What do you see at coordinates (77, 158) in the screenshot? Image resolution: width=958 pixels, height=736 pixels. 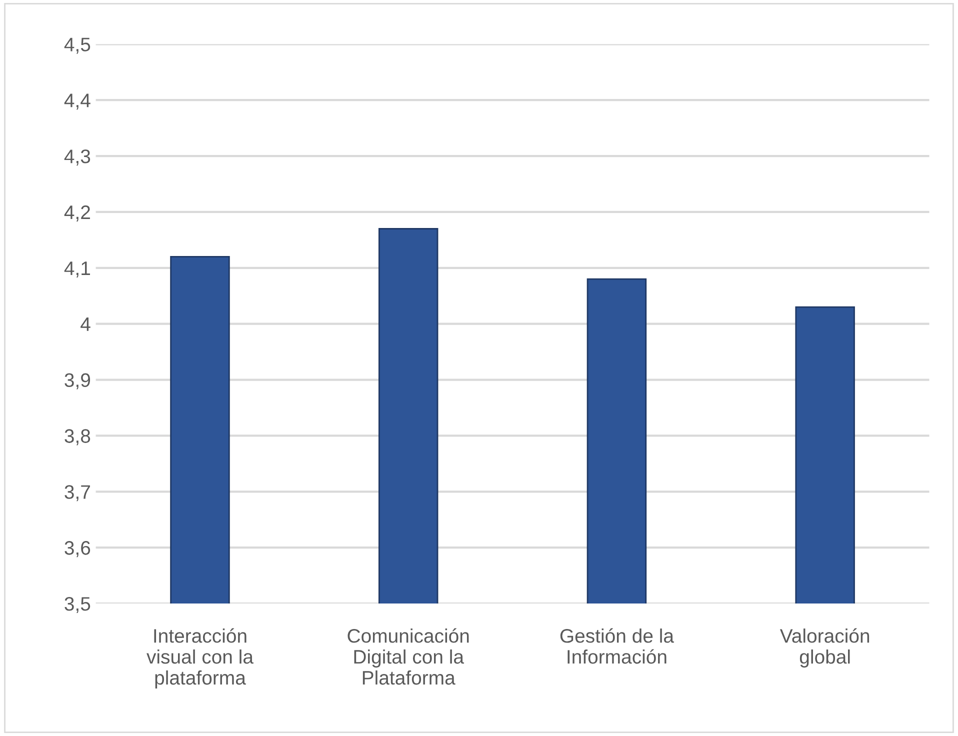 I see `y-tick-label: 4,3` at bounding box center [77, 158].